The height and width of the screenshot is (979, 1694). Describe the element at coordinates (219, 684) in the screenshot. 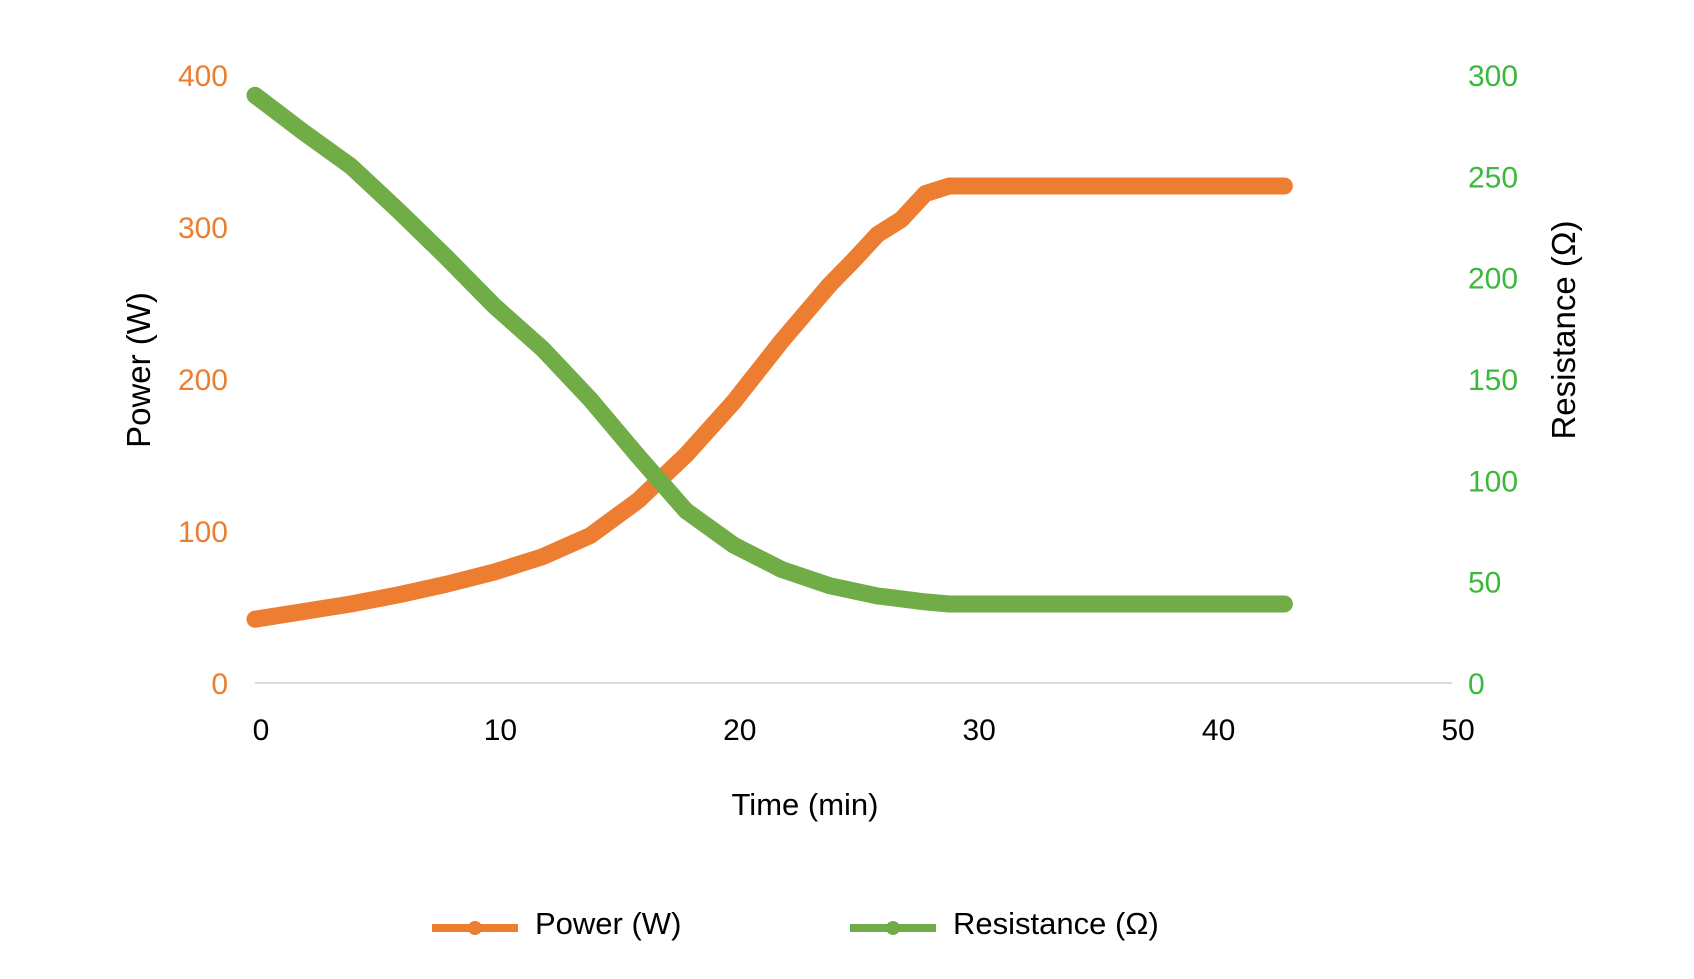

I see `y-tick-label-left: 0` at that location.